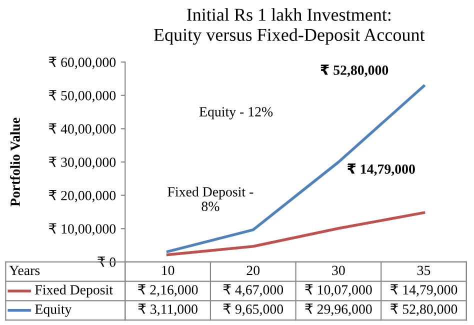 Image resolution: width=474 pixels, height=325 pixels. Describe the element at coordinates (24, 271) in the screenshot. I see `x-axis-title: Years` at that location.